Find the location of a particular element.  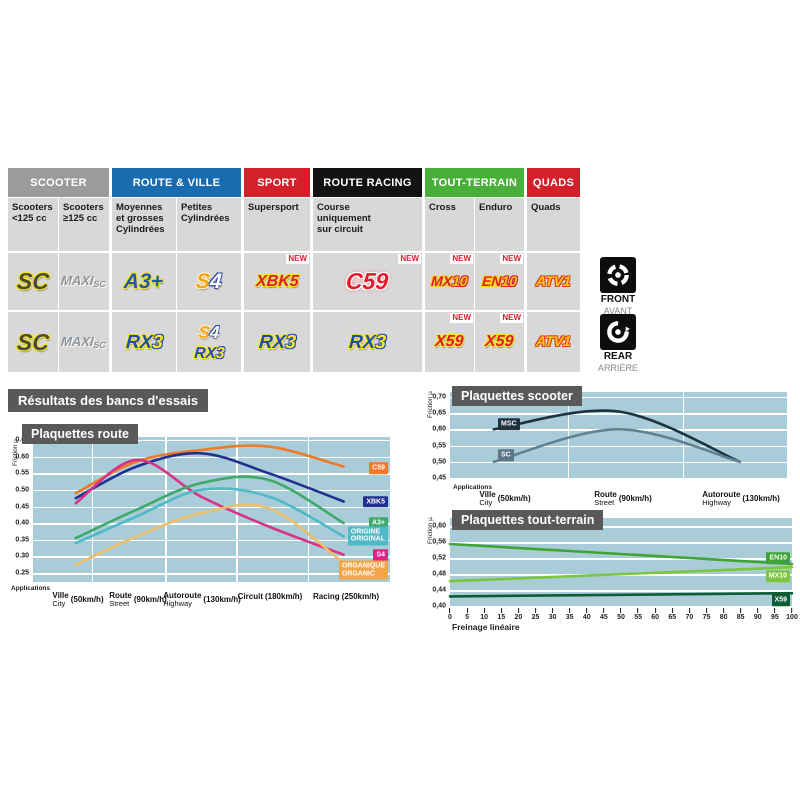

pad-logo-mx10: MX10 is located at coordinates (450, 281).